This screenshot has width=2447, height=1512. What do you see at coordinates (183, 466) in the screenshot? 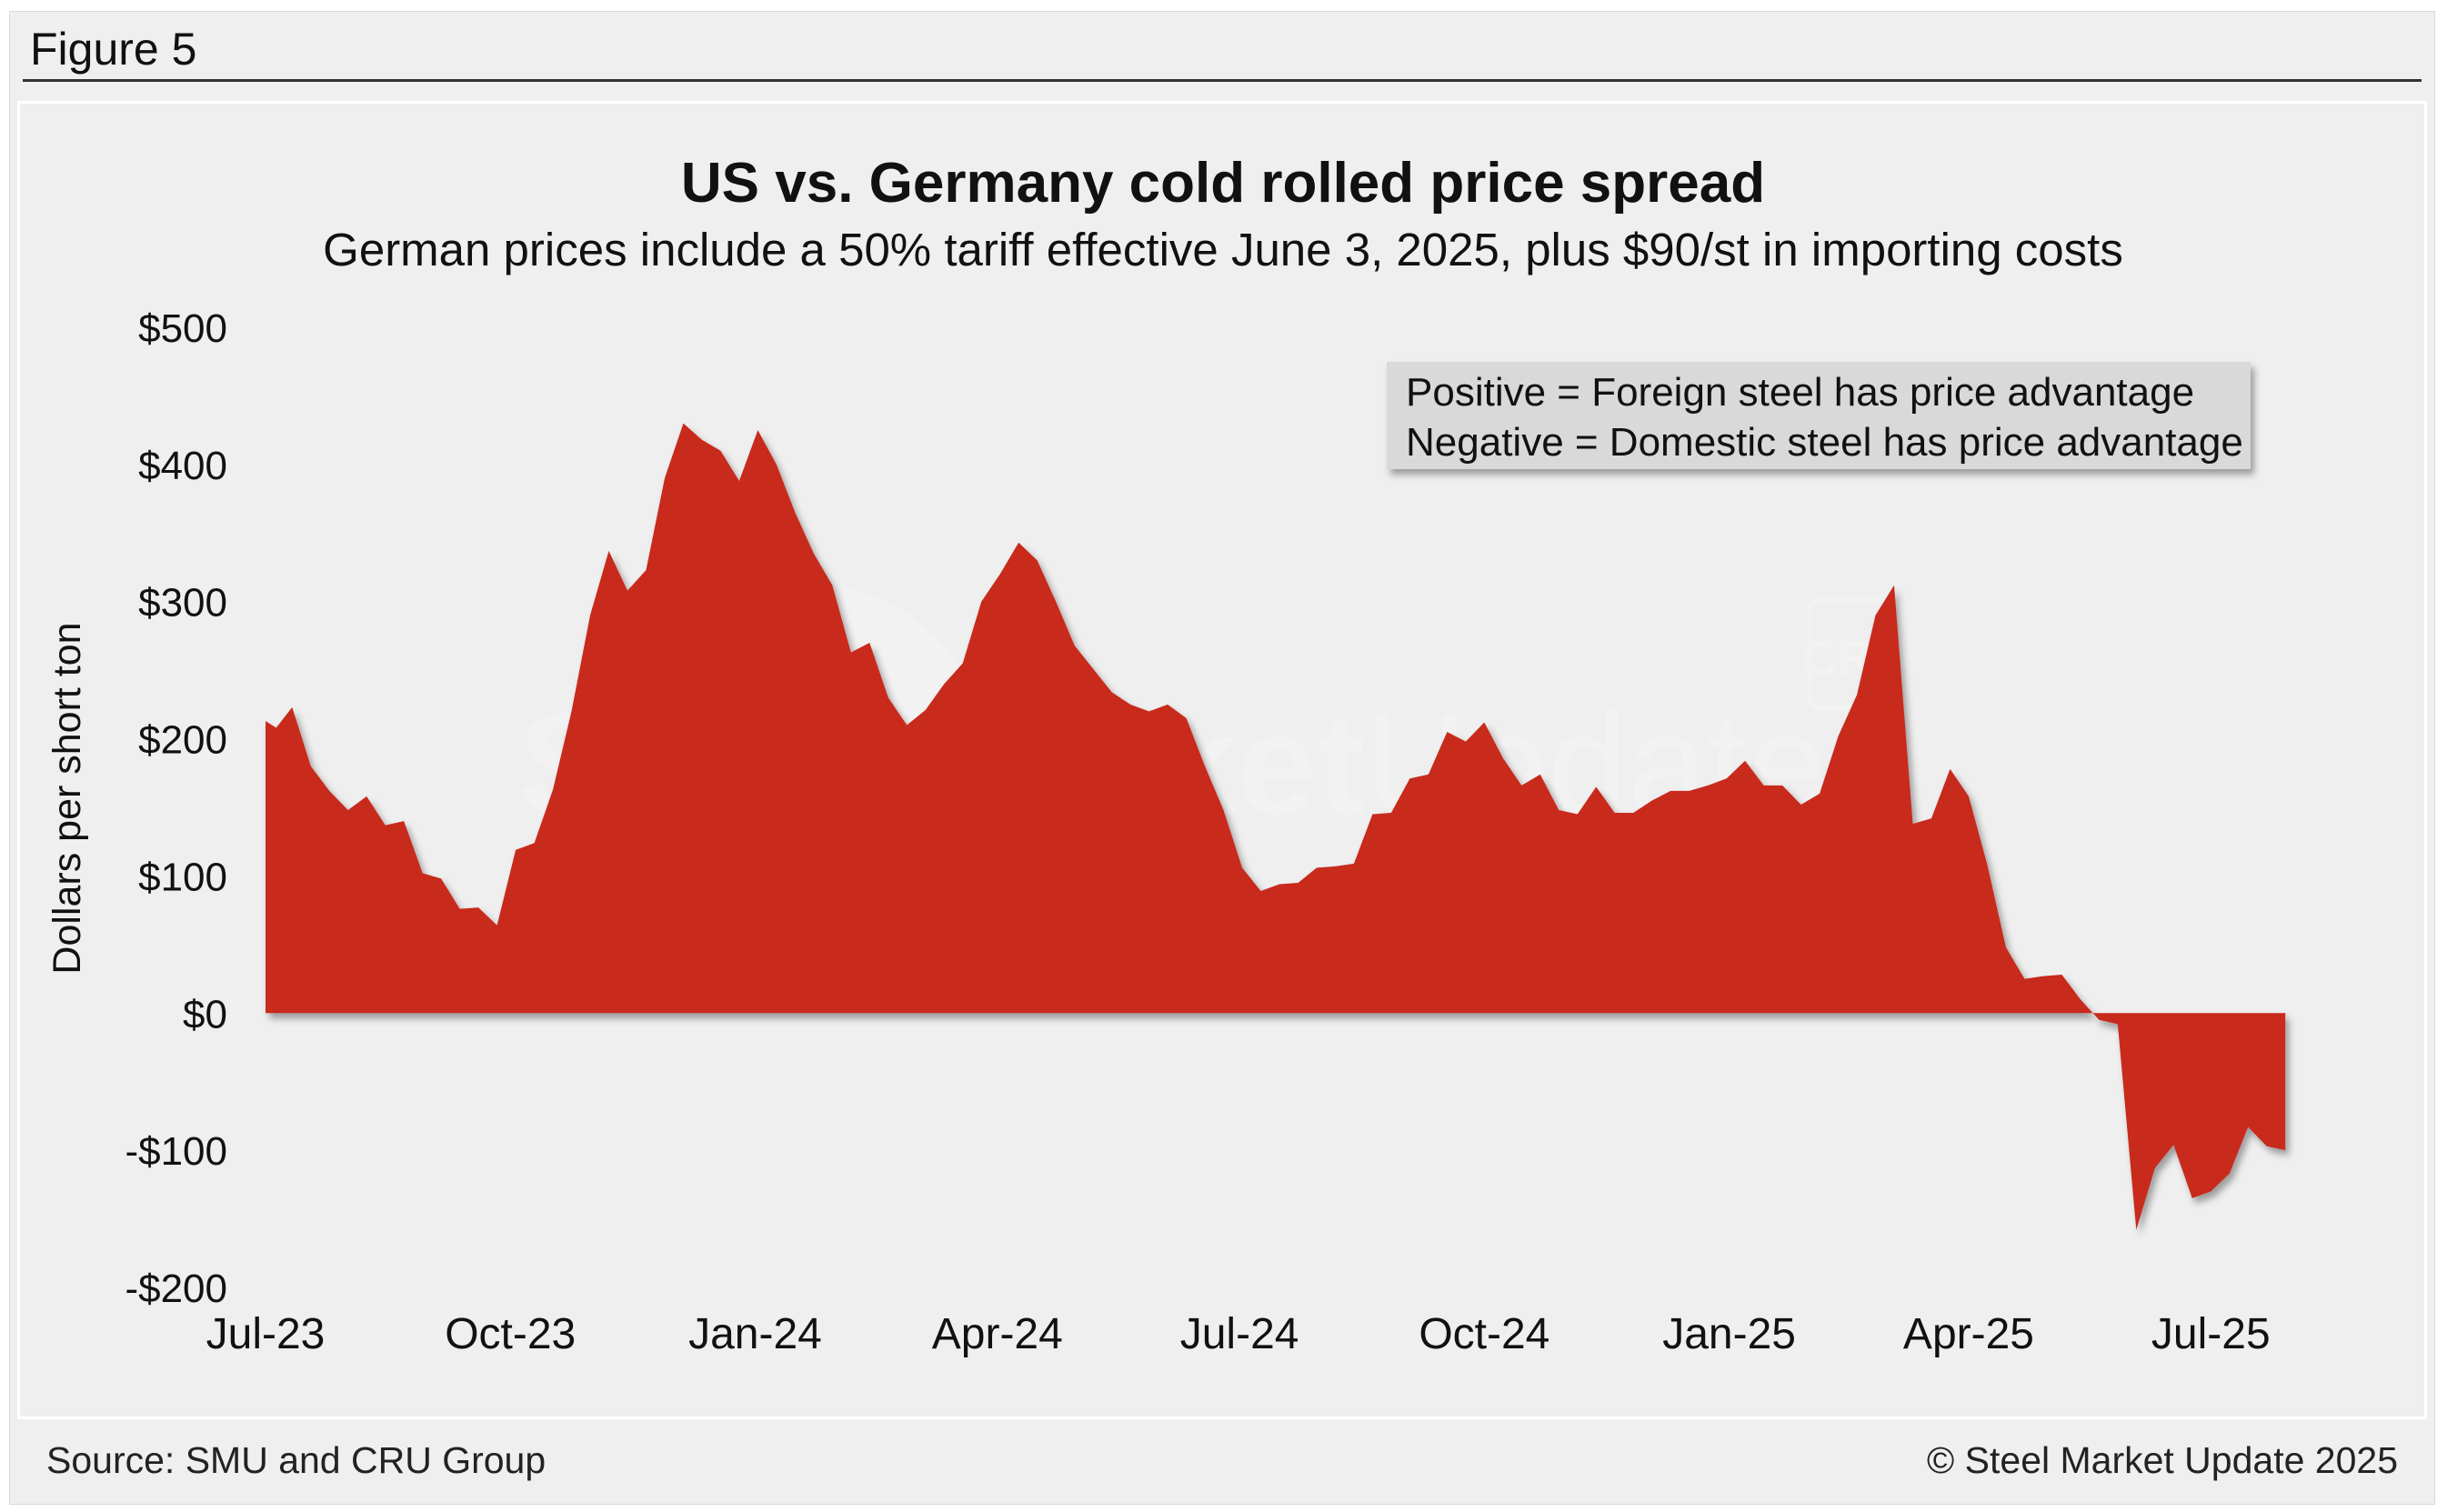
I see `y-tick-label: $400` at bounding box center [183, 466].